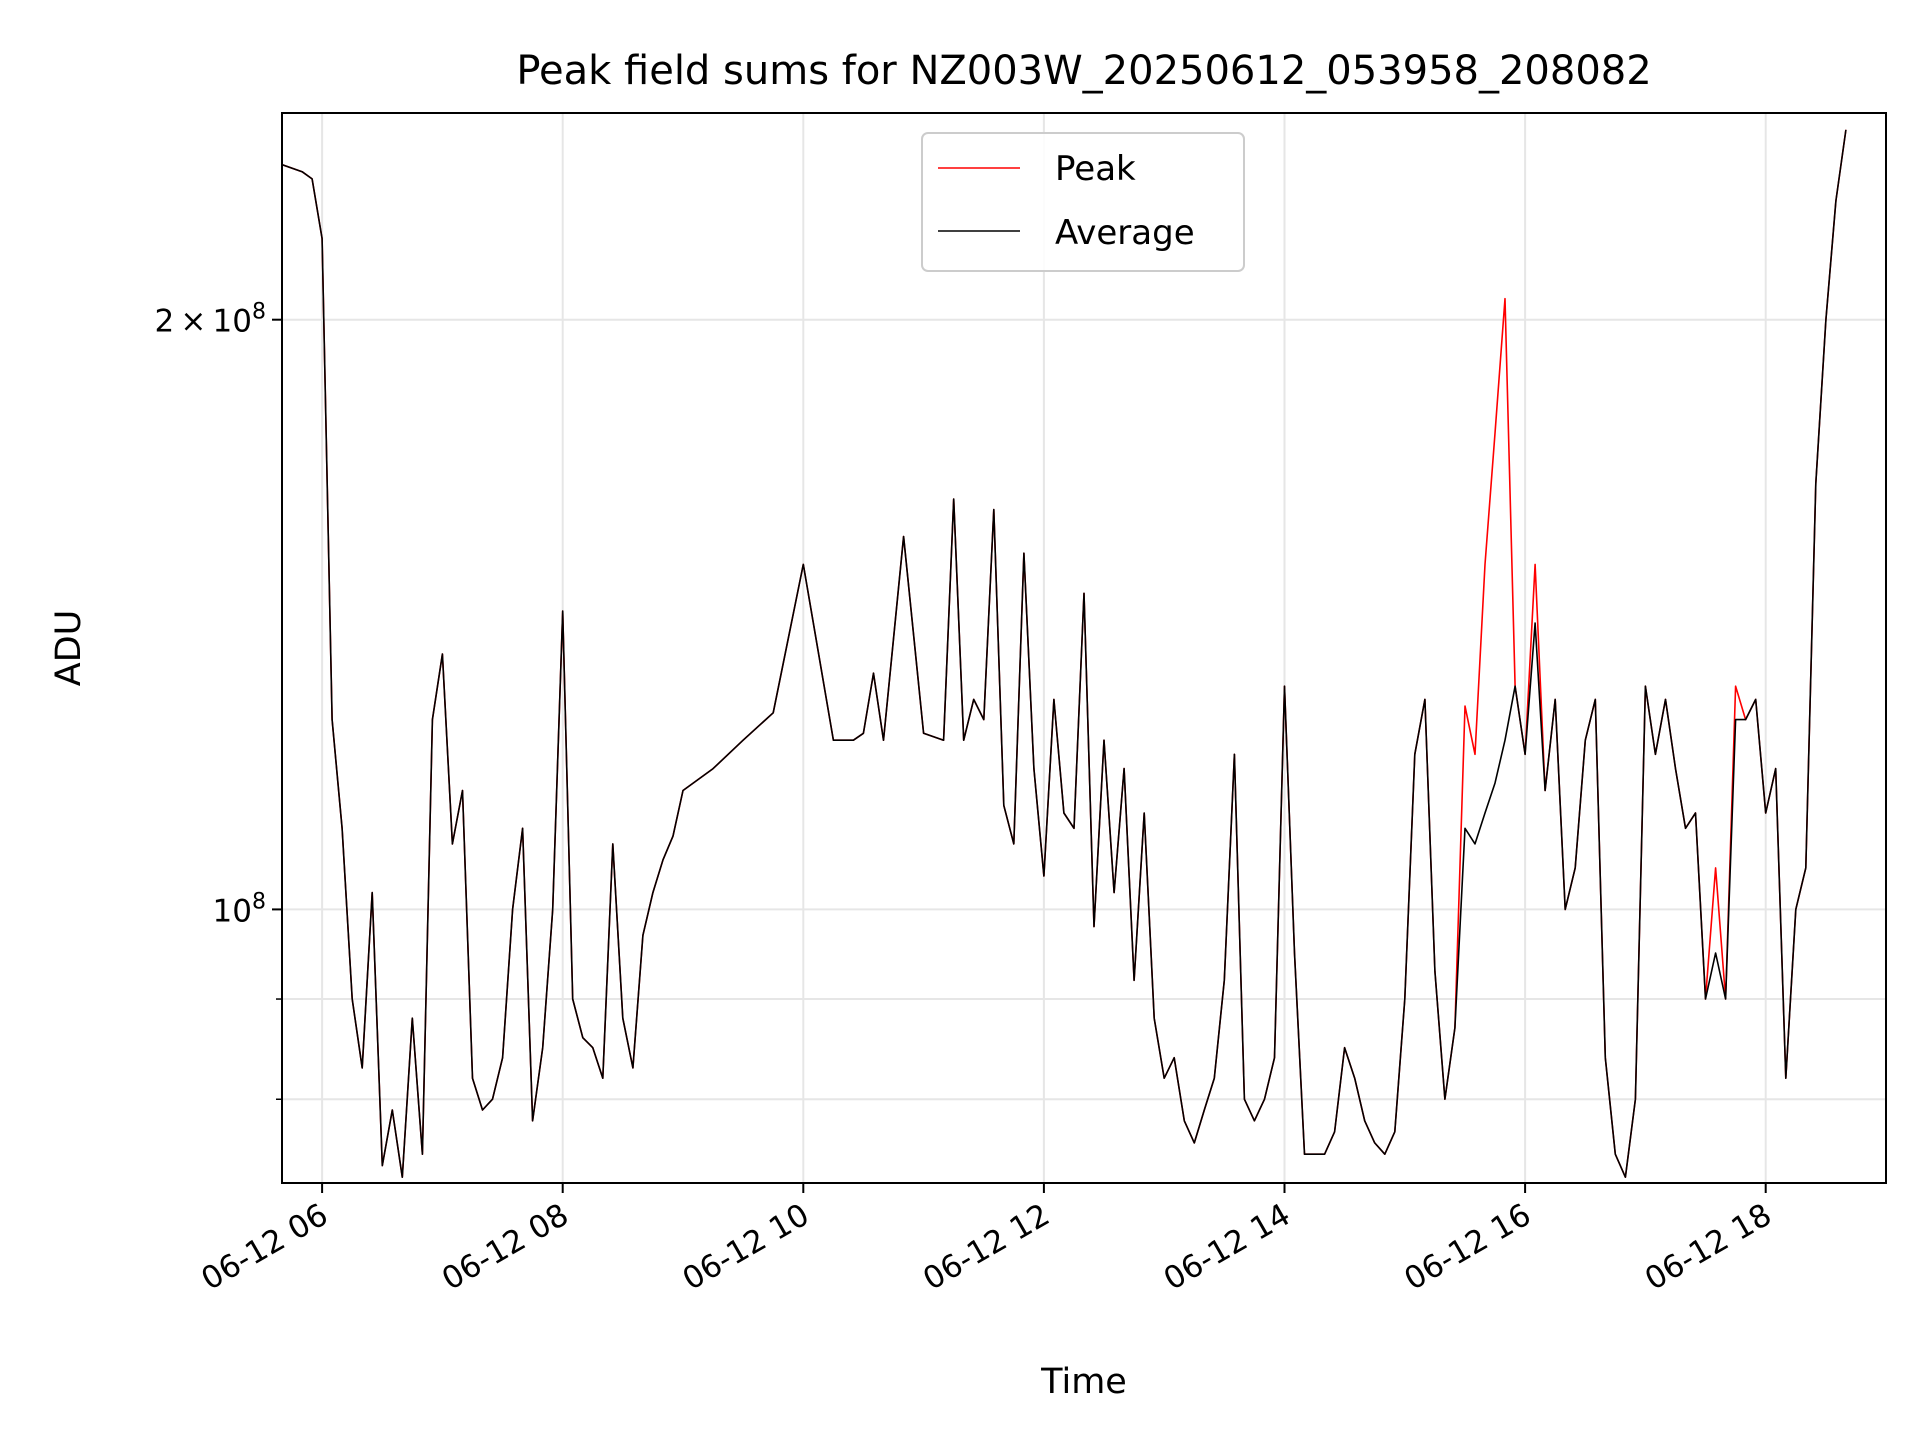 This screenshot has height=1440, width=1920. I want to click on legend-label-average: Average, so click(1125, 233).